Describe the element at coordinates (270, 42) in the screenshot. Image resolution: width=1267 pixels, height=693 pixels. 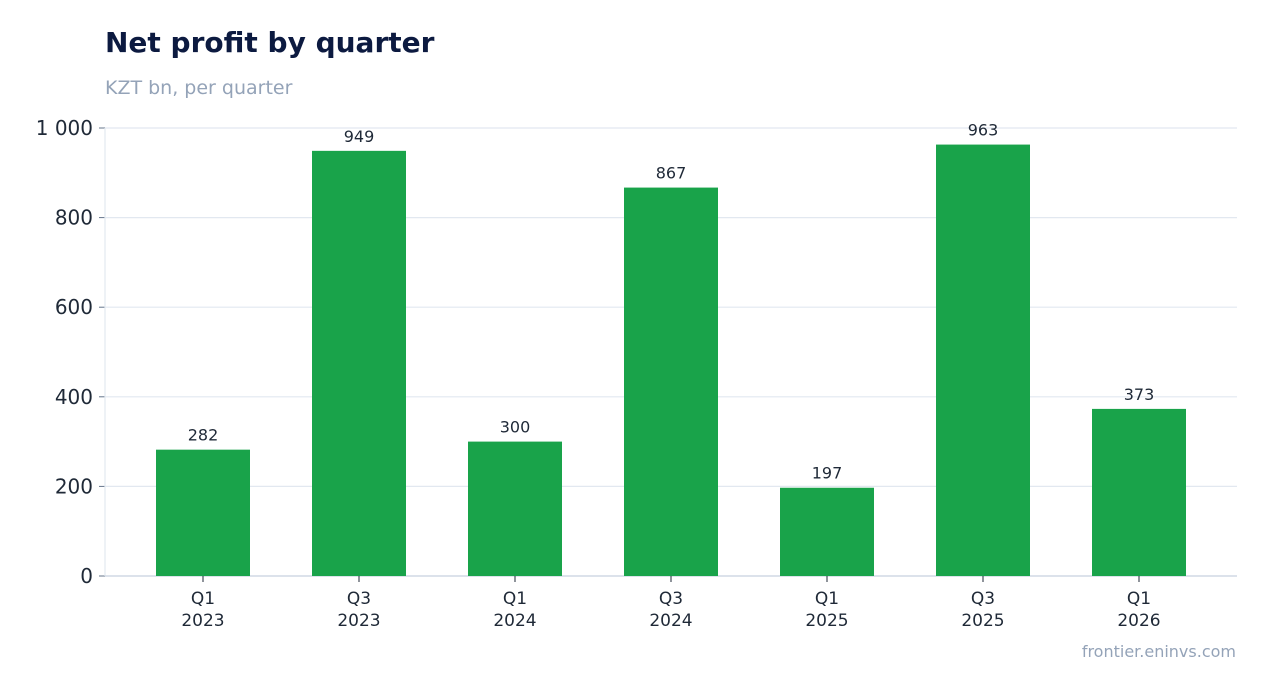
I see `chart-title: Net profit by quarter` at that location.